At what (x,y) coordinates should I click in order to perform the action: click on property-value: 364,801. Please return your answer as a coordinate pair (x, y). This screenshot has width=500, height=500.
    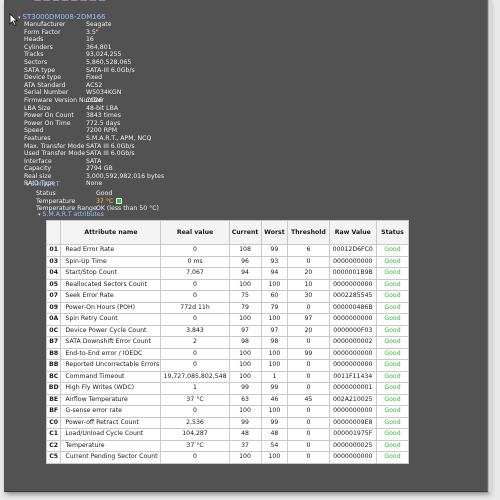
    Looking at the image, I should click on (99, 47).